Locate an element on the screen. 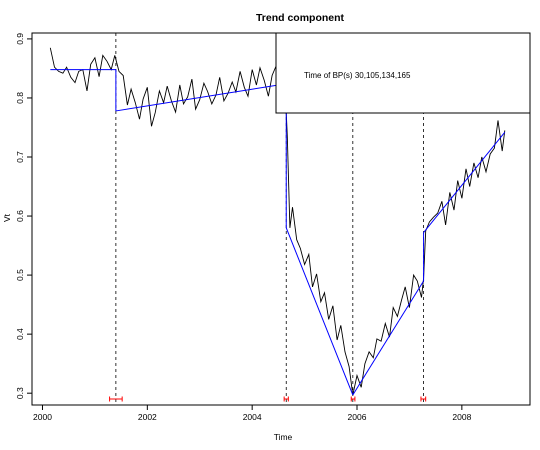 This screenshot has width=540, height=450. legend: Time of BP(s) 30,105,134,165 is located at coordinates (403, 73).